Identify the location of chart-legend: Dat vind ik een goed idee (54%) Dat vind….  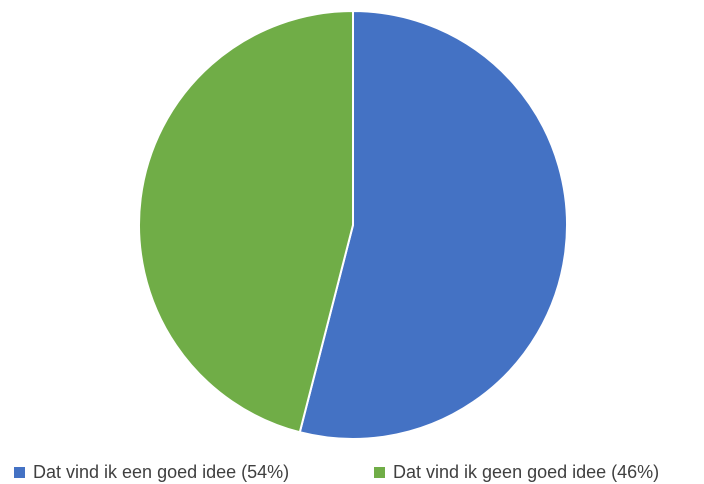
(352, 470).